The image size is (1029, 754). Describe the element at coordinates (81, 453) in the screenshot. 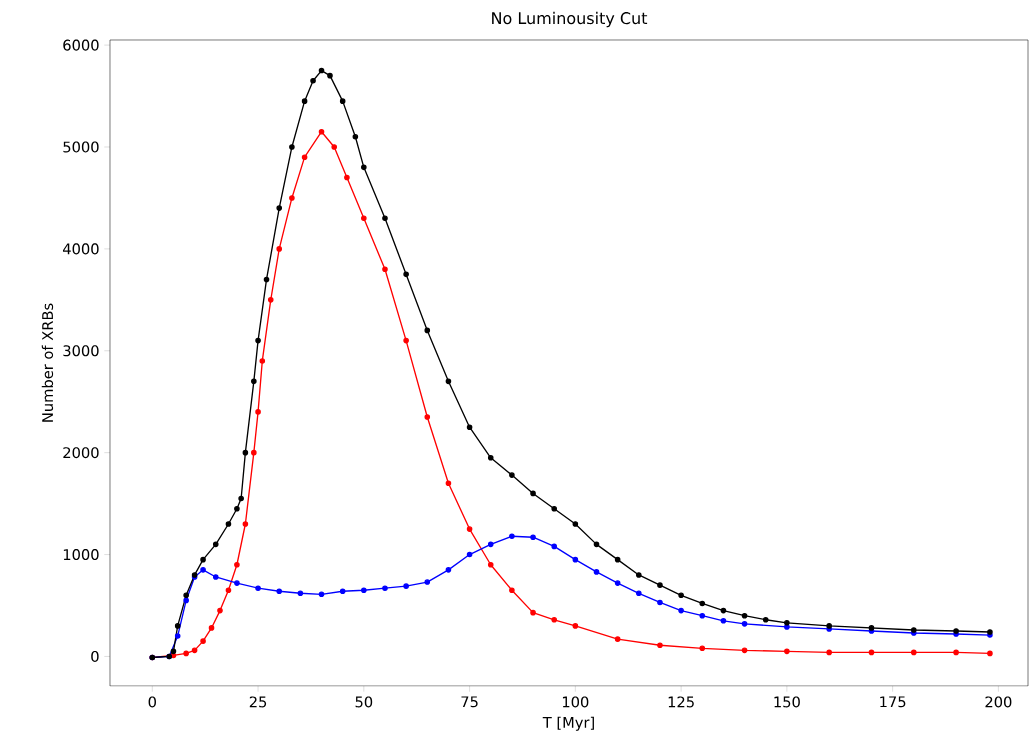

I see `y-tick-label: 2000` at that location.